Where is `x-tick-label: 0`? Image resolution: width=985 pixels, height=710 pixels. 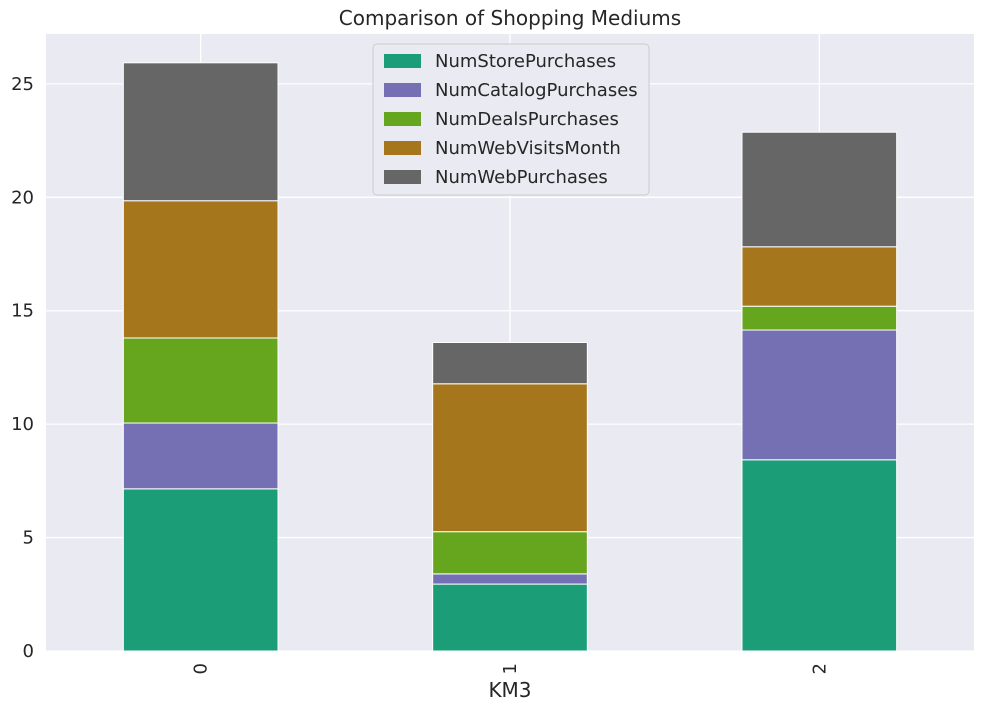
x-tick-label: 0 is located at coordinates (201, 668).